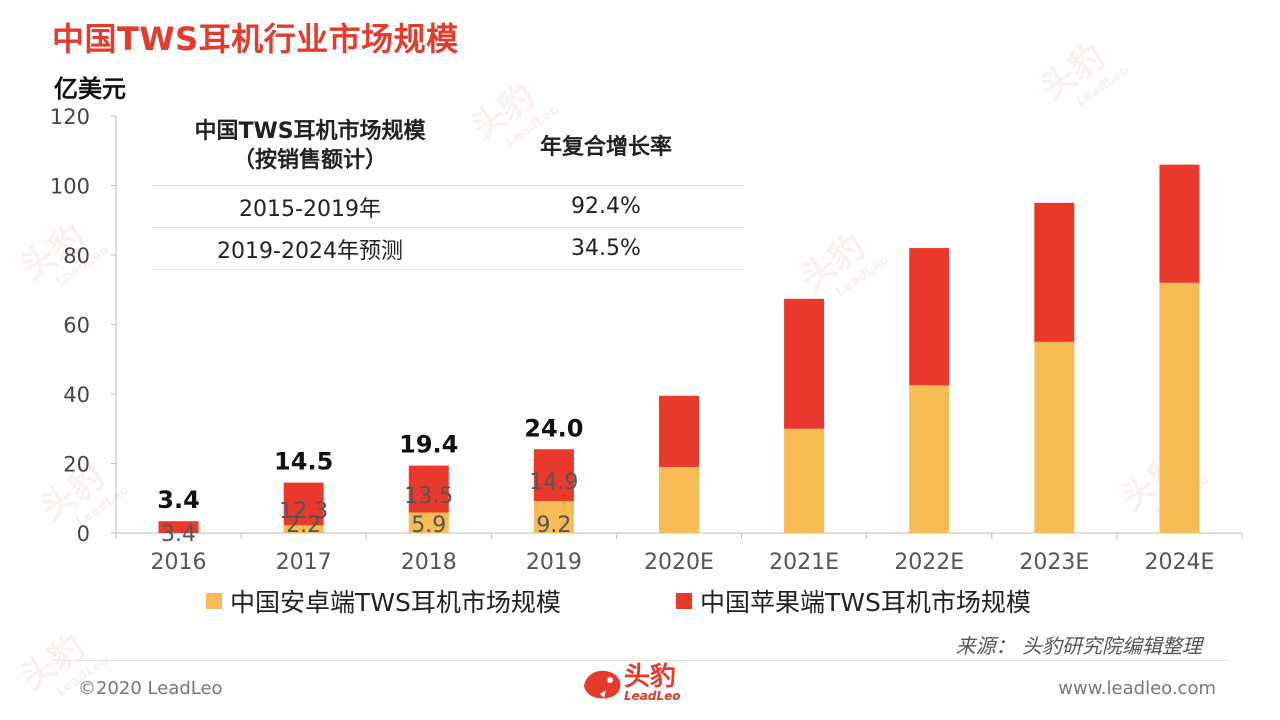 The width and height of the screenshot is (1280, 720). What do you see at coordinates (865, 602) in the screenshot?
I see `legend-label-apple: 中国苹果端TWS耳机市场规模` at bounding box center [865, 602].